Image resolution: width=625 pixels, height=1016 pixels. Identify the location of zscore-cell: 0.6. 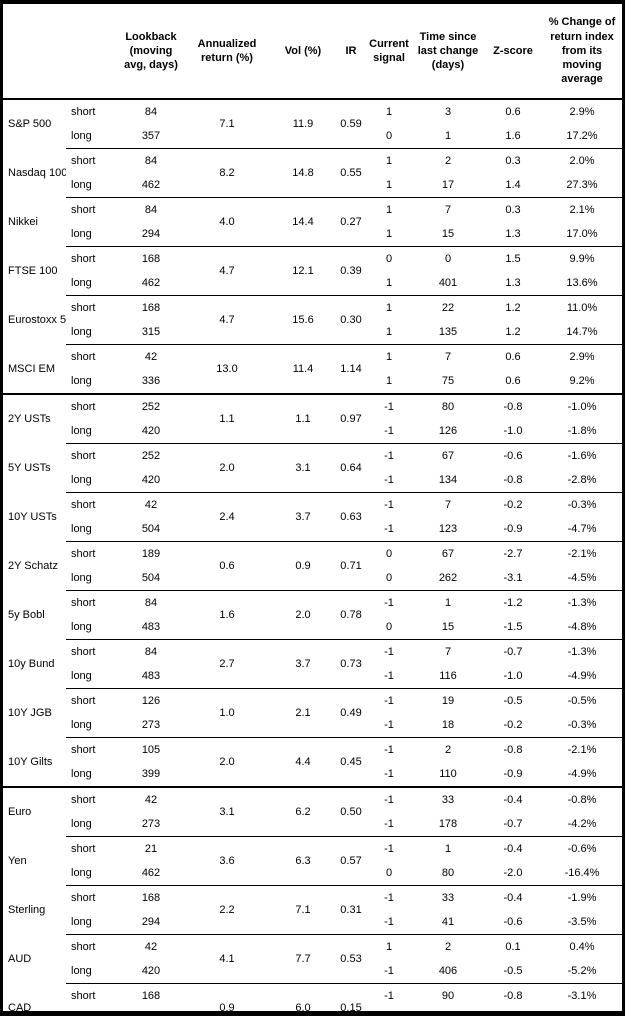
(513, 381).